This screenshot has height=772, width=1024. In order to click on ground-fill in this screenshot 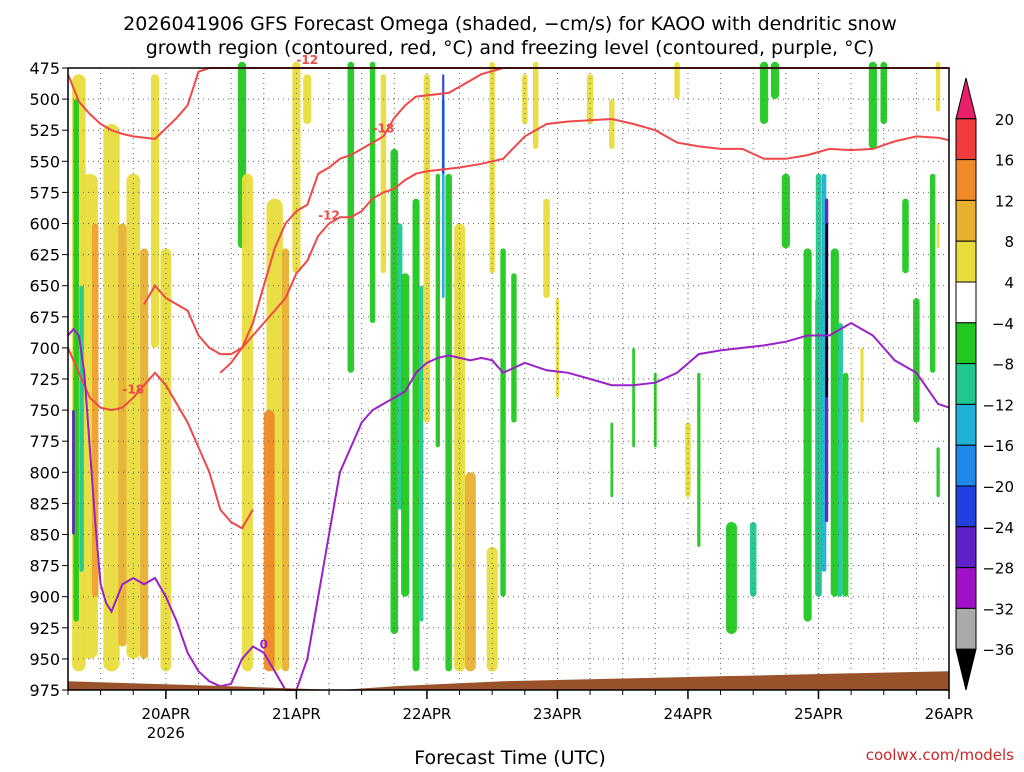, I will do `click(508, 680)`.